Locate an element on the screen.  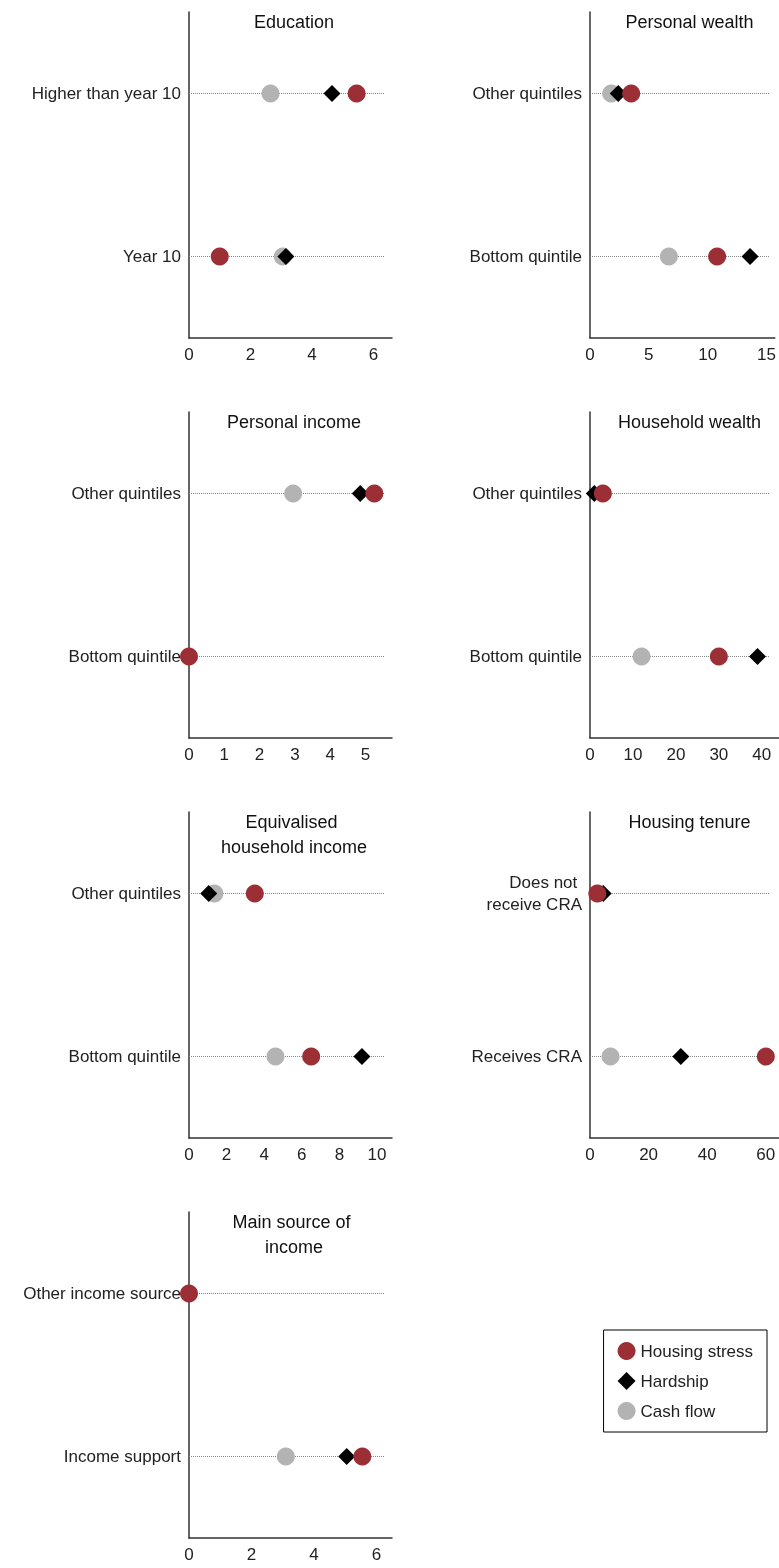
y-tick-label: Higher than year 10 is located at coordinates (106, 93).